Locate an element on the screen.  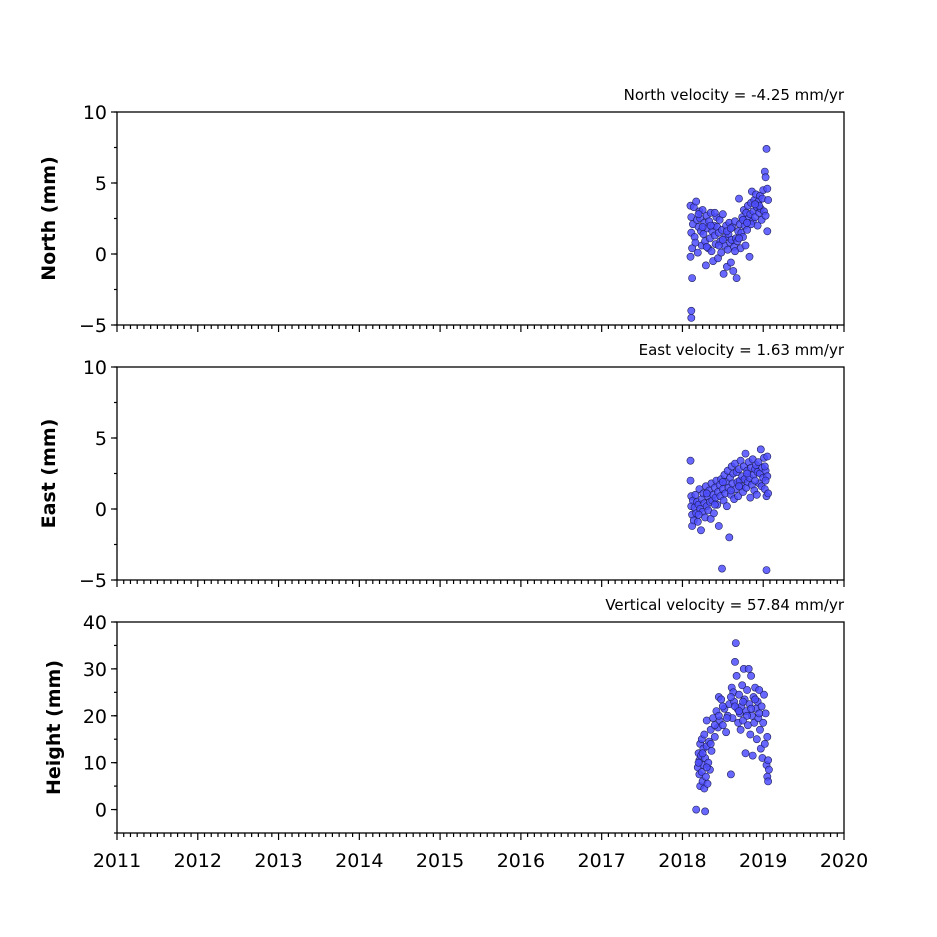
y-tick-label: −5 is located at coordinates (93, 581).